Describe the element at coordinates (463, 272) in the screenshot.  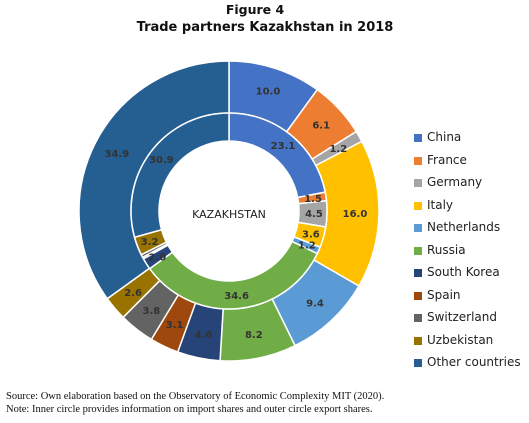
I see `legend-label: South Korea` at that location.